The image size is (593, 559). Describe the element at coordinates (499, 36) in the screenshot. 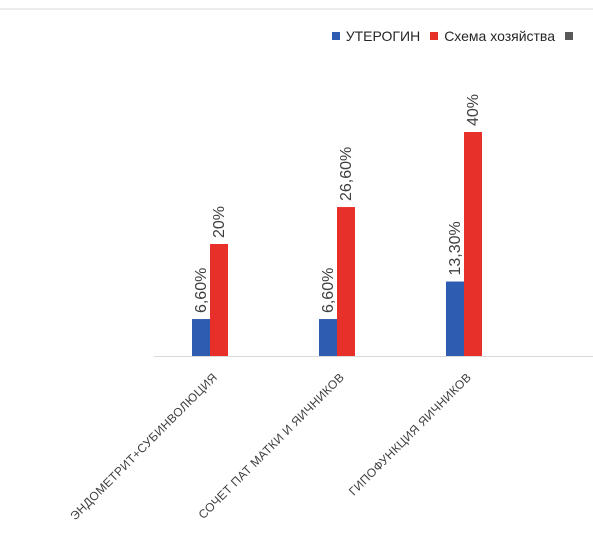

I see `legend-label-series-2: Схема хозяйства` at that location.